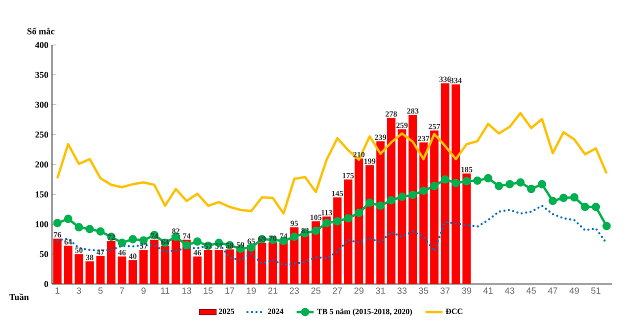 The width and height of the screenshot is (627, 335). What do you see at coordinates (467, 291) in the screenshot?
I see `x-tick-label: 39` at bounding box center [467, 291].